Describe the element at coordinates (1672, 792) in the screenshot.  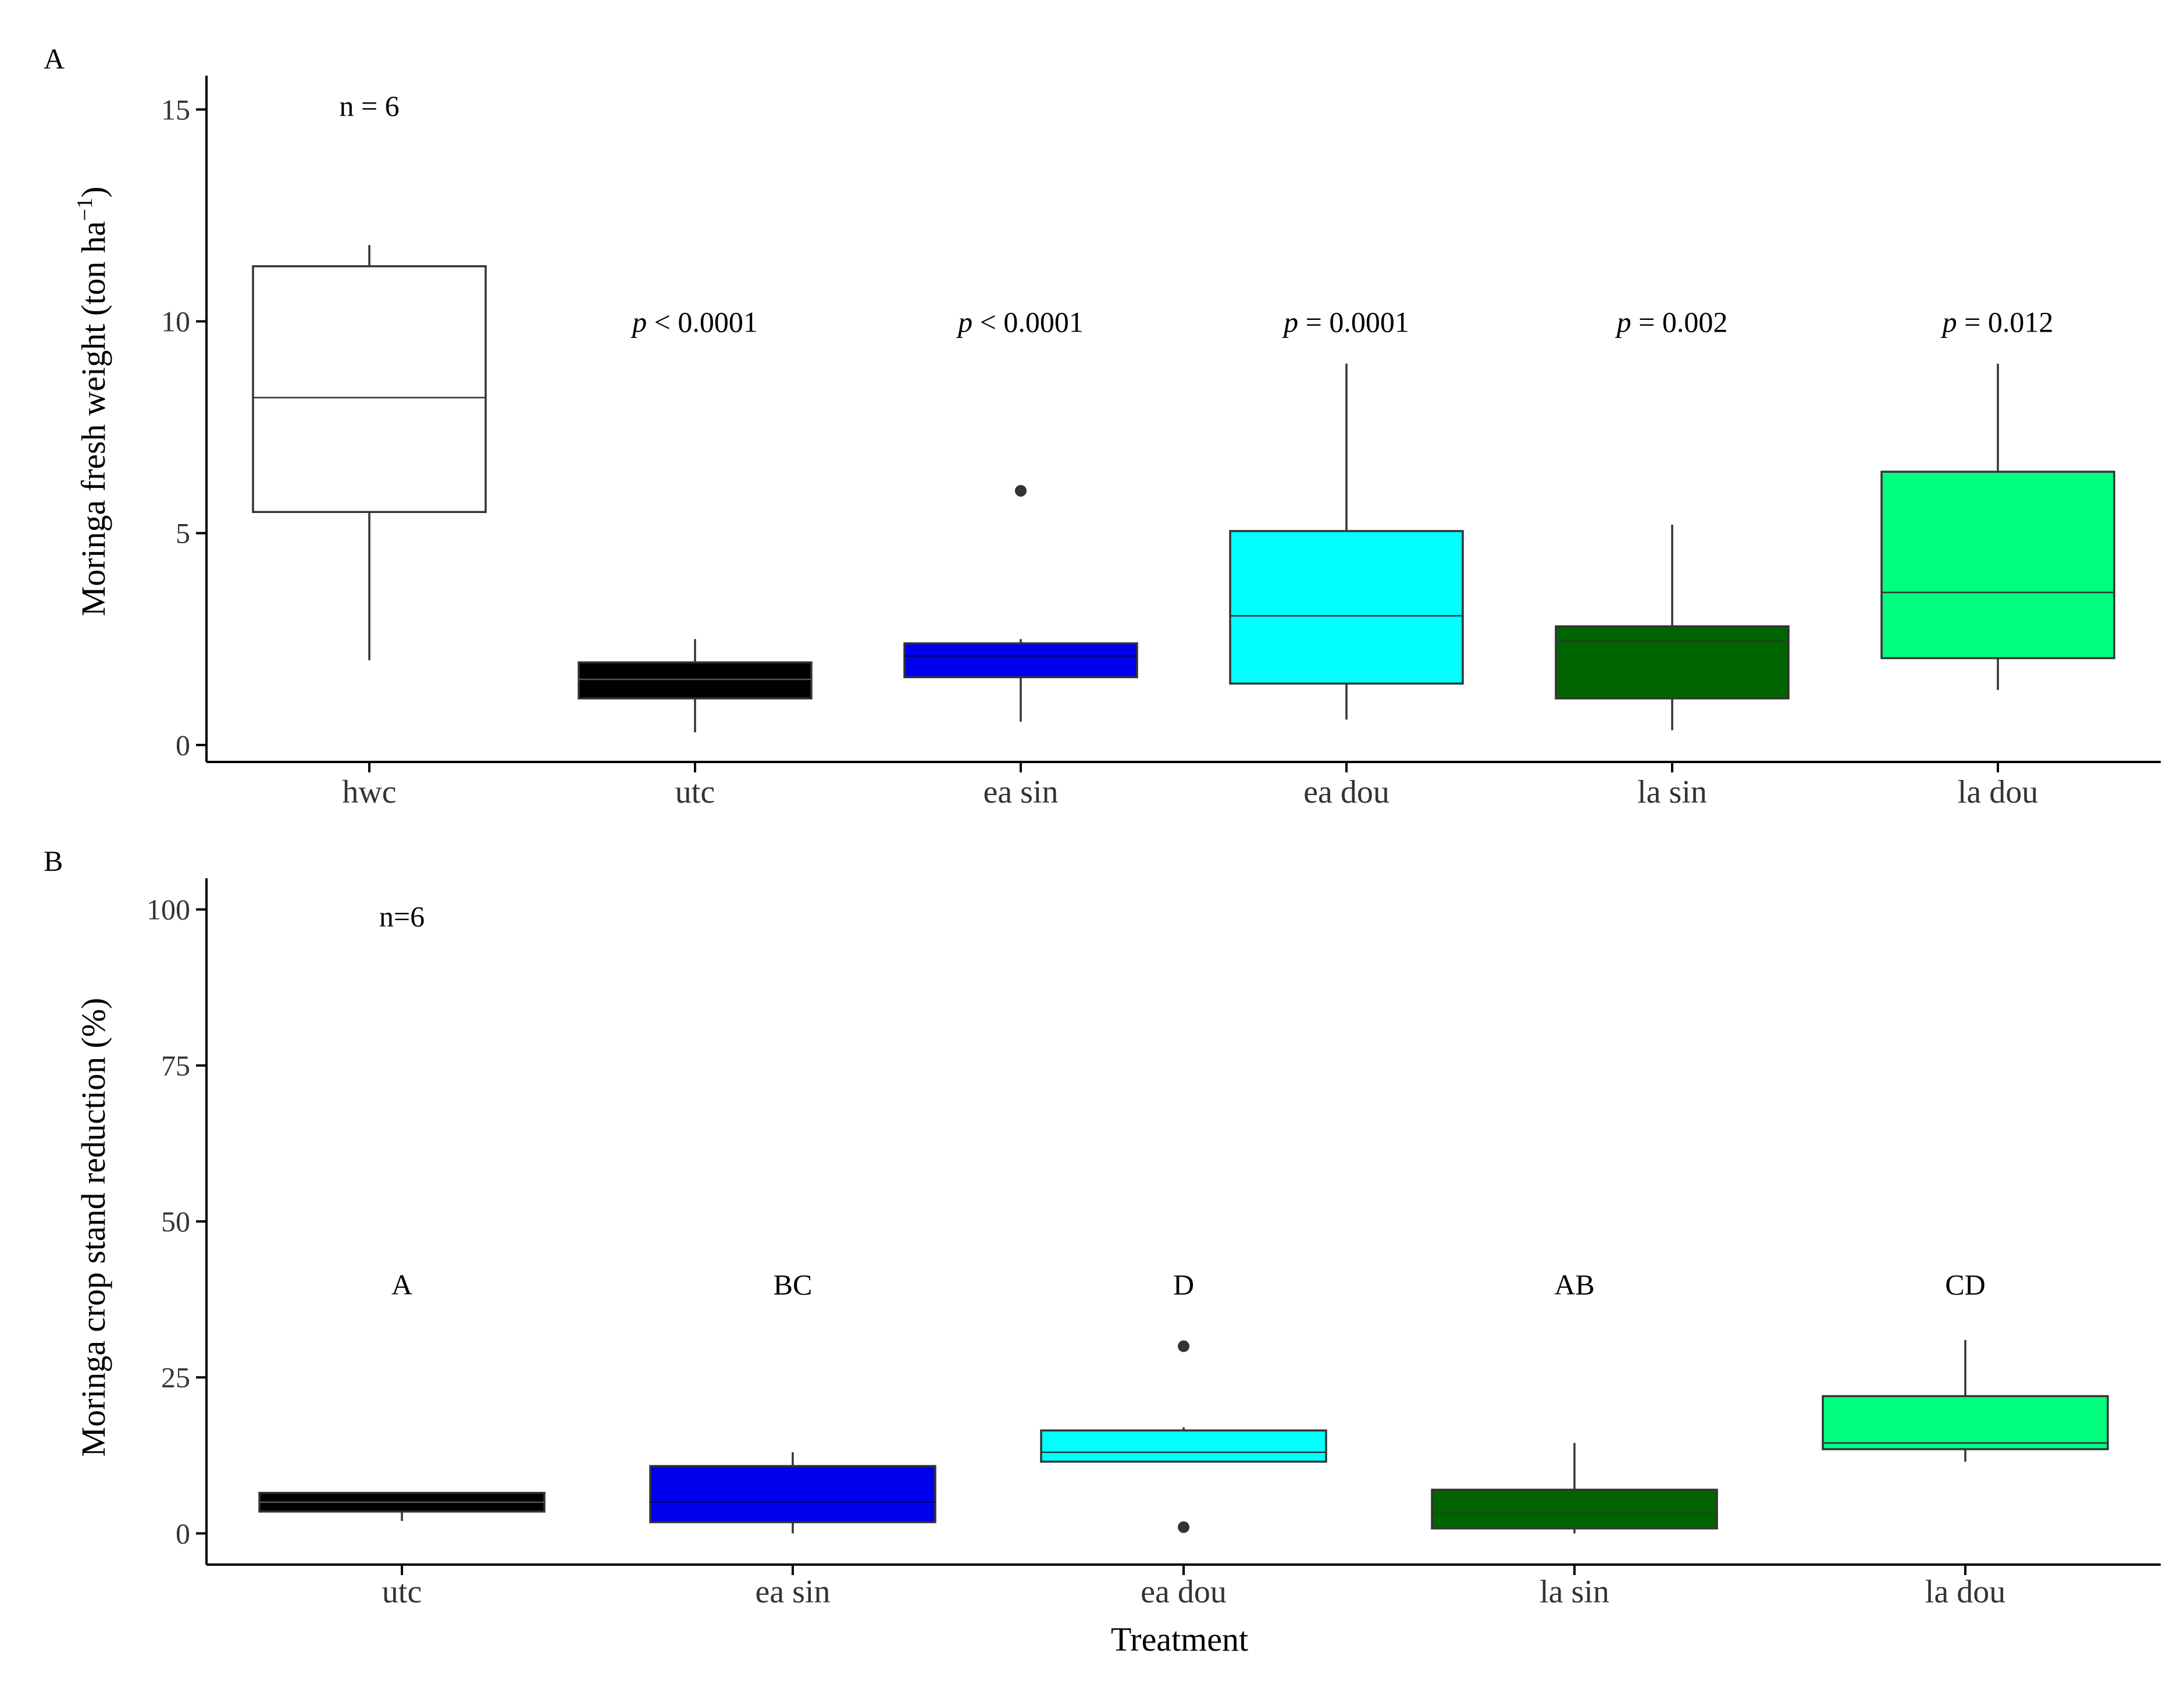
I see `panel-a-x-tick-label: la sin` at that location.